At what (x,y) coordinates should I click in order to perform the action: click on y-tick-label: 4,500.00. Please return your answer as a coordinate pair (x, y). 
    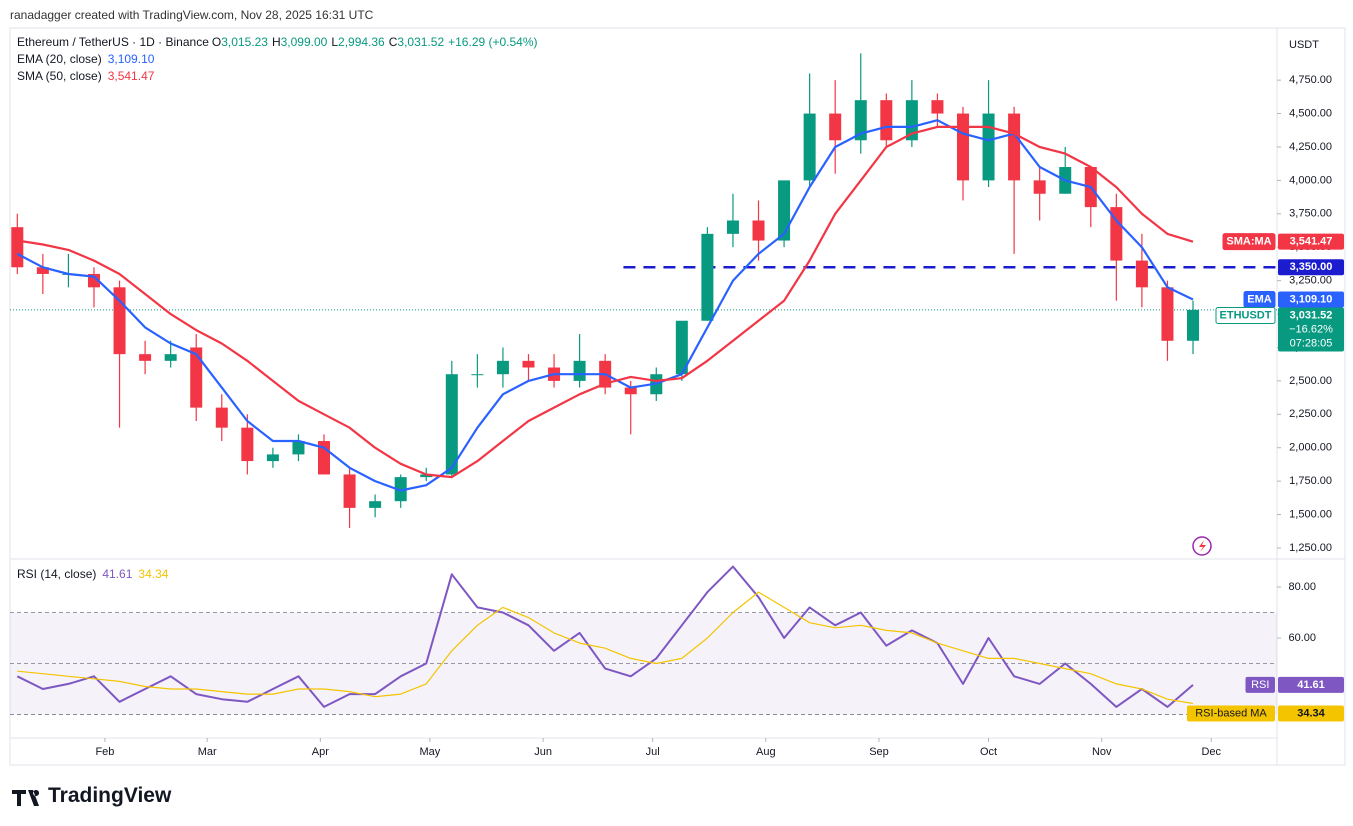
    Looking at the image, I should click on (1310, 113).